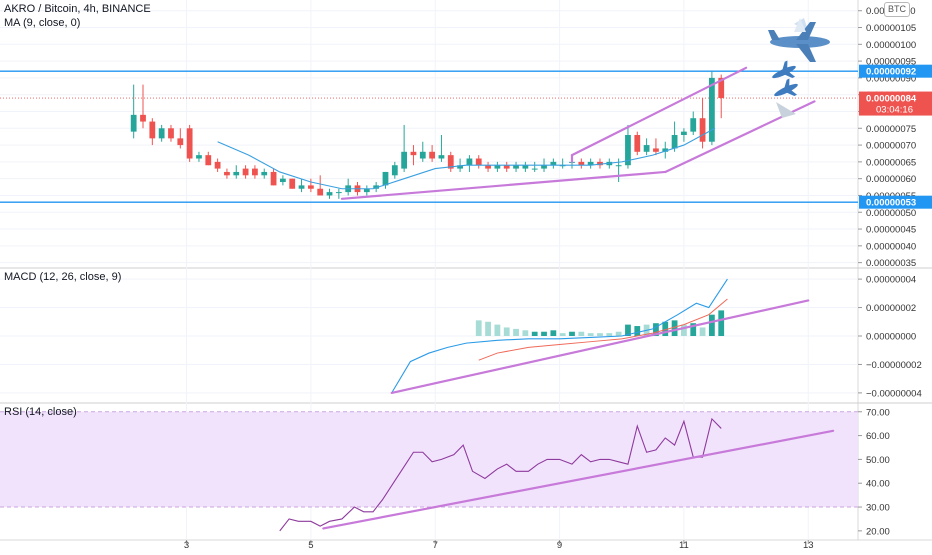 The image size is (932, 555). I want to click on countdown-label: 03:04:16, so click(894, 110).